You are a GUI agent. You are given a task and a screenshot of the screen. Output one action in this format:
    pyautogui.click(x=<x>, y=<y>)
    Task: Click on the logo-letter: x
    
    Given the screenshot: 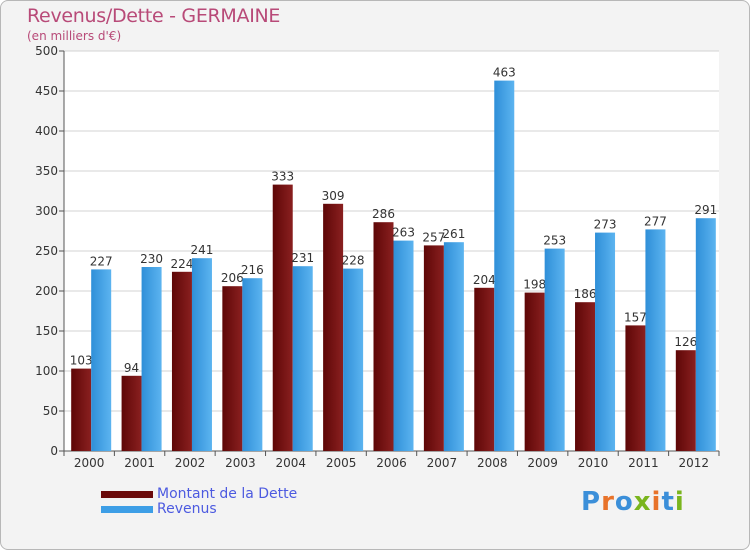 What is the action you would take?
    pyautogui.click(x=642, y=502)
    